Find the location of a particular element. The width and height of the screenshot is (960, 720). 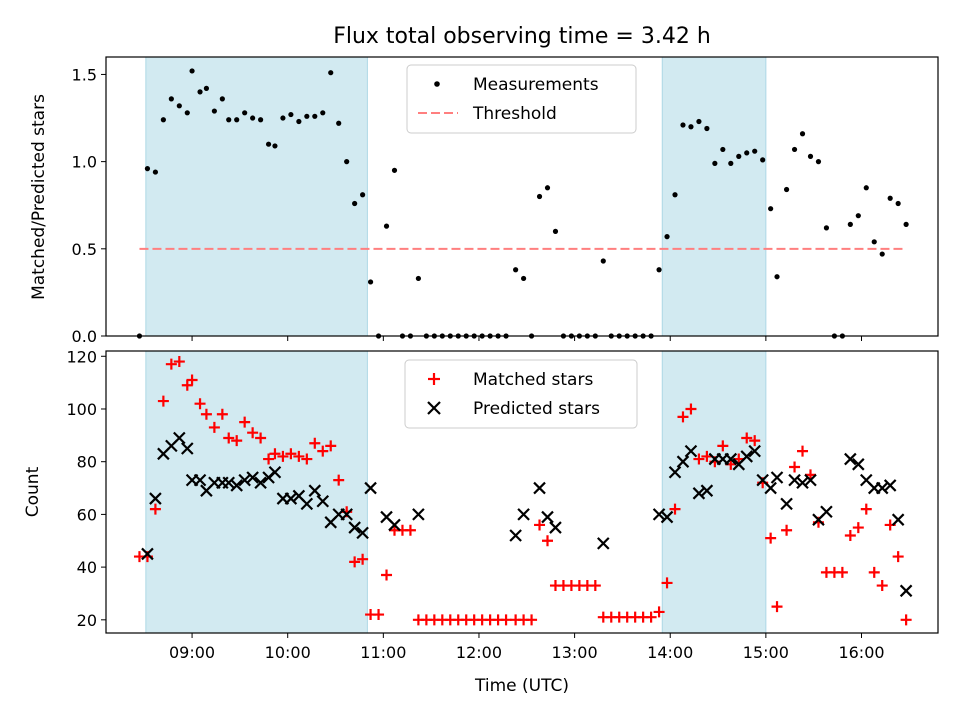

legend-matched-label: Matched stars is located at coordinates (533, 380).